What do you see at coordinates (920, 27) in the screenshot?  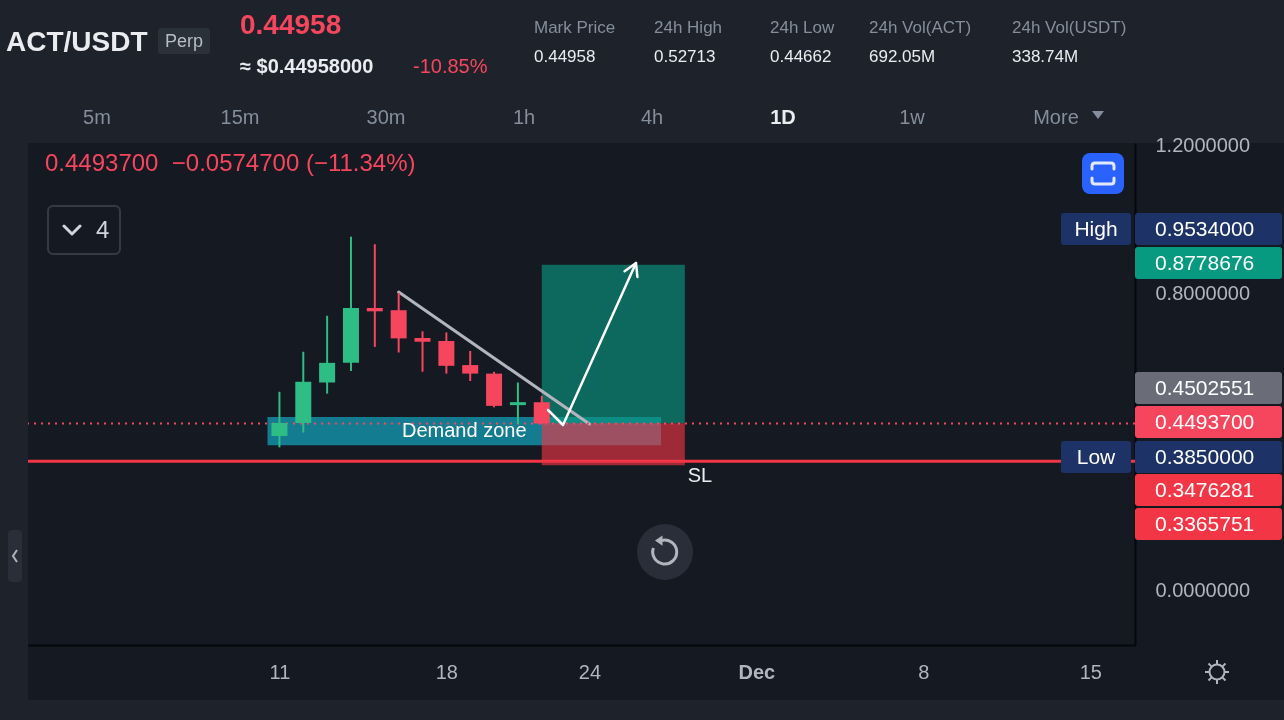 I see `text: 24h Vol(ACT)` at bounding box center [920, 27].